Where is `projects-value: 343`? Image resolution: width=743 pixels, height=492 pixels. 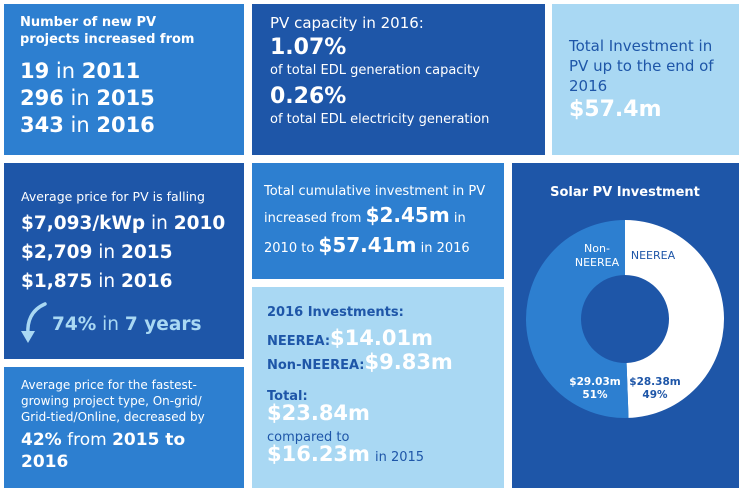 projects-value: 343 is located at coordinates (42, 125).